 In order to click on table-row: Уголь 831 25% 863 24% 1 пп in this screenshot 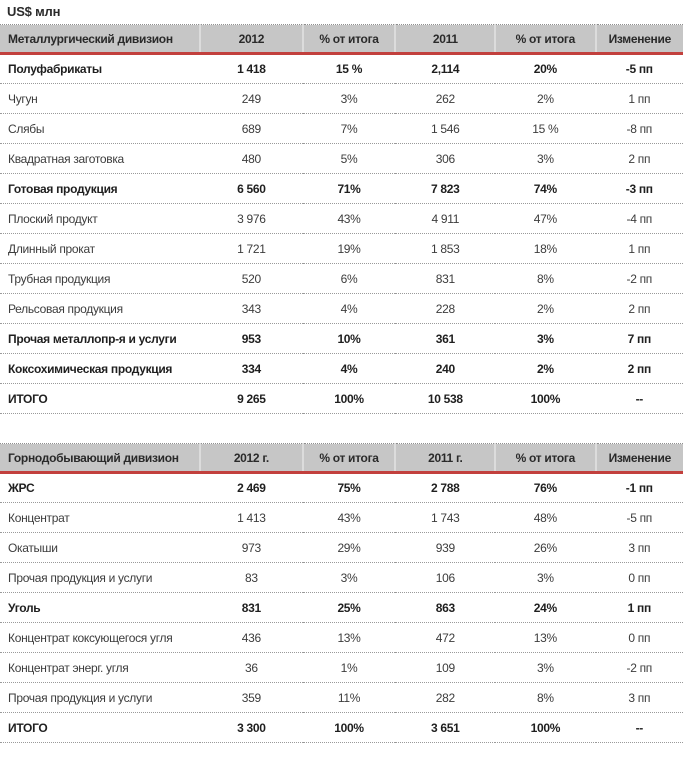, I will do `click(341, 607)`.